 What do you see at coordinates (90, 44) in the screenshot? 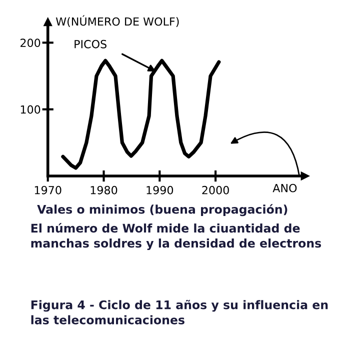
I see `annotation: PICOS` at bounding box center [90, 44].